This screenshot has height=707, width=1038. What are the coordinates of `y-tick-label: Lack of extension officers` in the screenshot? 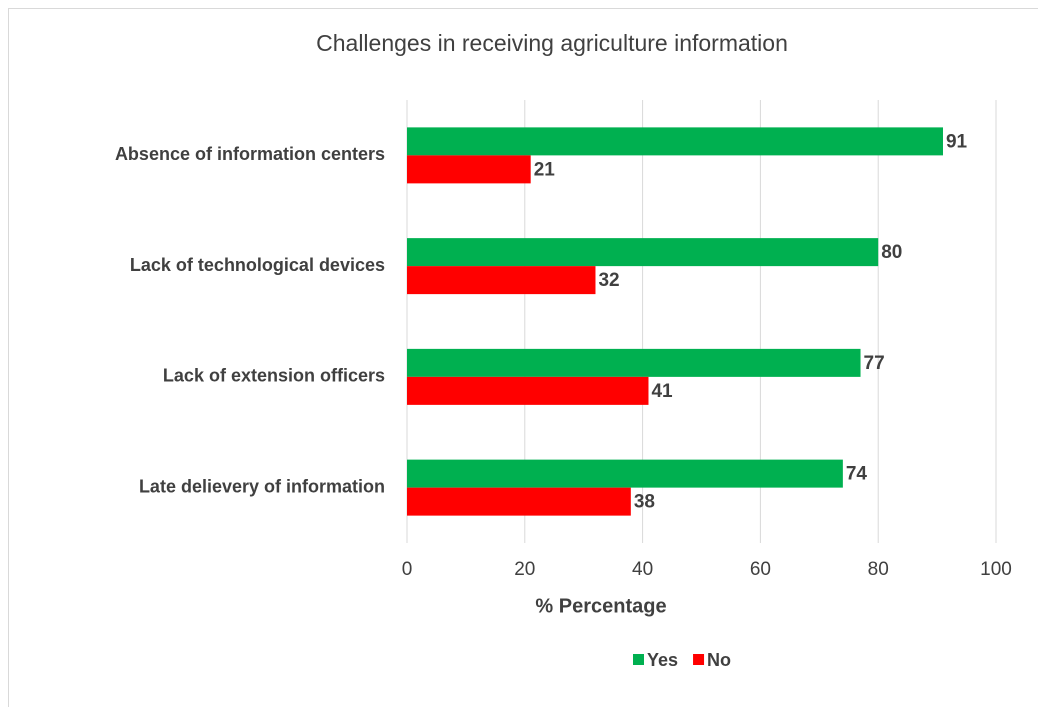 It's located at (274, 376).